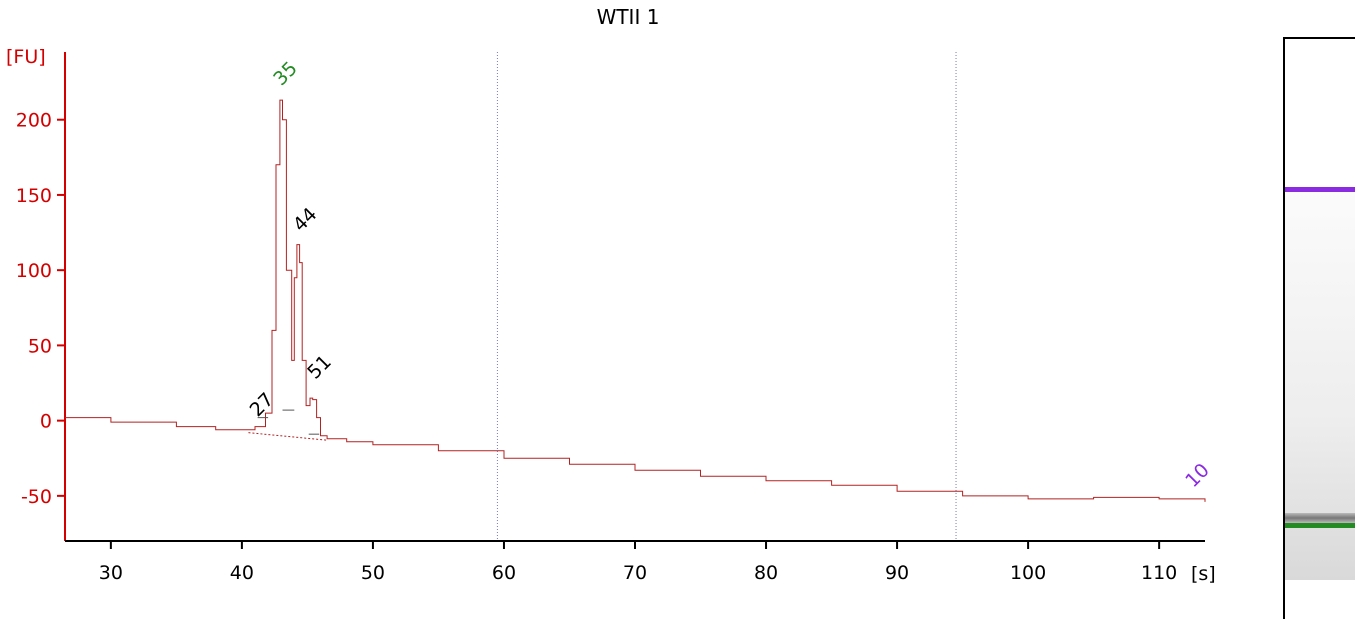 The width and height of the screenshot is (1355, 619). Describe the element at coordinates (1320, 525) in the screenshot. I see `gel-lower-marker-band` at that location.